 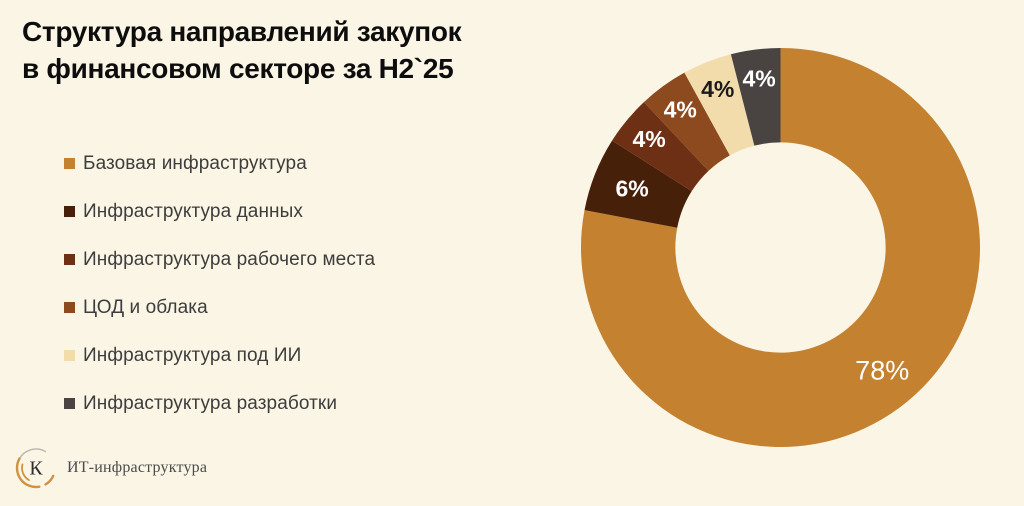 I want to click on legend-item-3: Инфраструктура рабочего места, so click(x=219, y=260).